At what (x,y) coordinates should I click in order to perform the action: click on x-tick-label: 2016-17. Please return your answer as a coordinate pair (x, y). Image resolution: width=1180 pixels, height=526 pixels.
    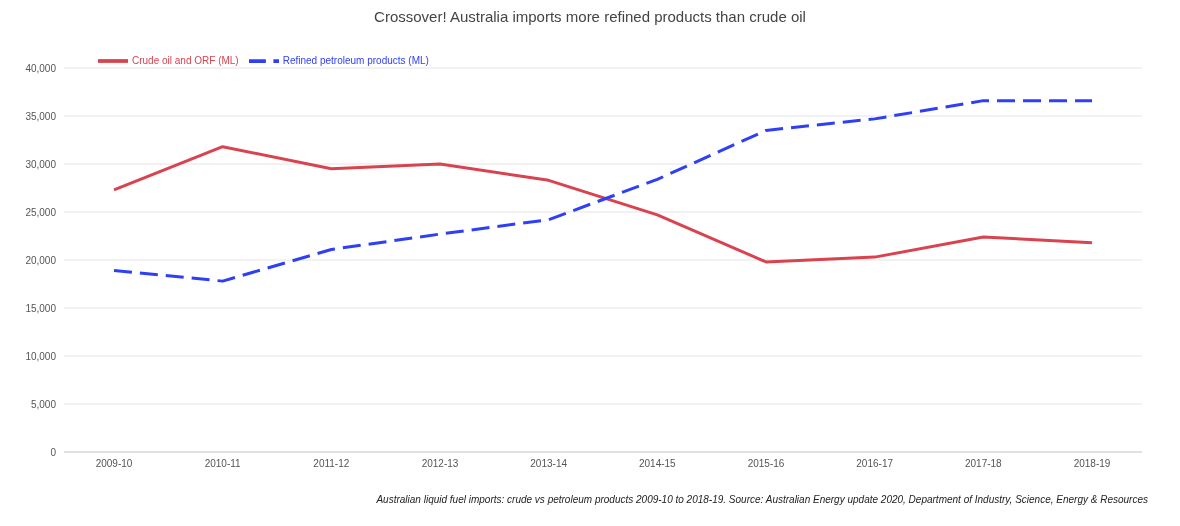
    Looking at the image, I should click on (875, 464).